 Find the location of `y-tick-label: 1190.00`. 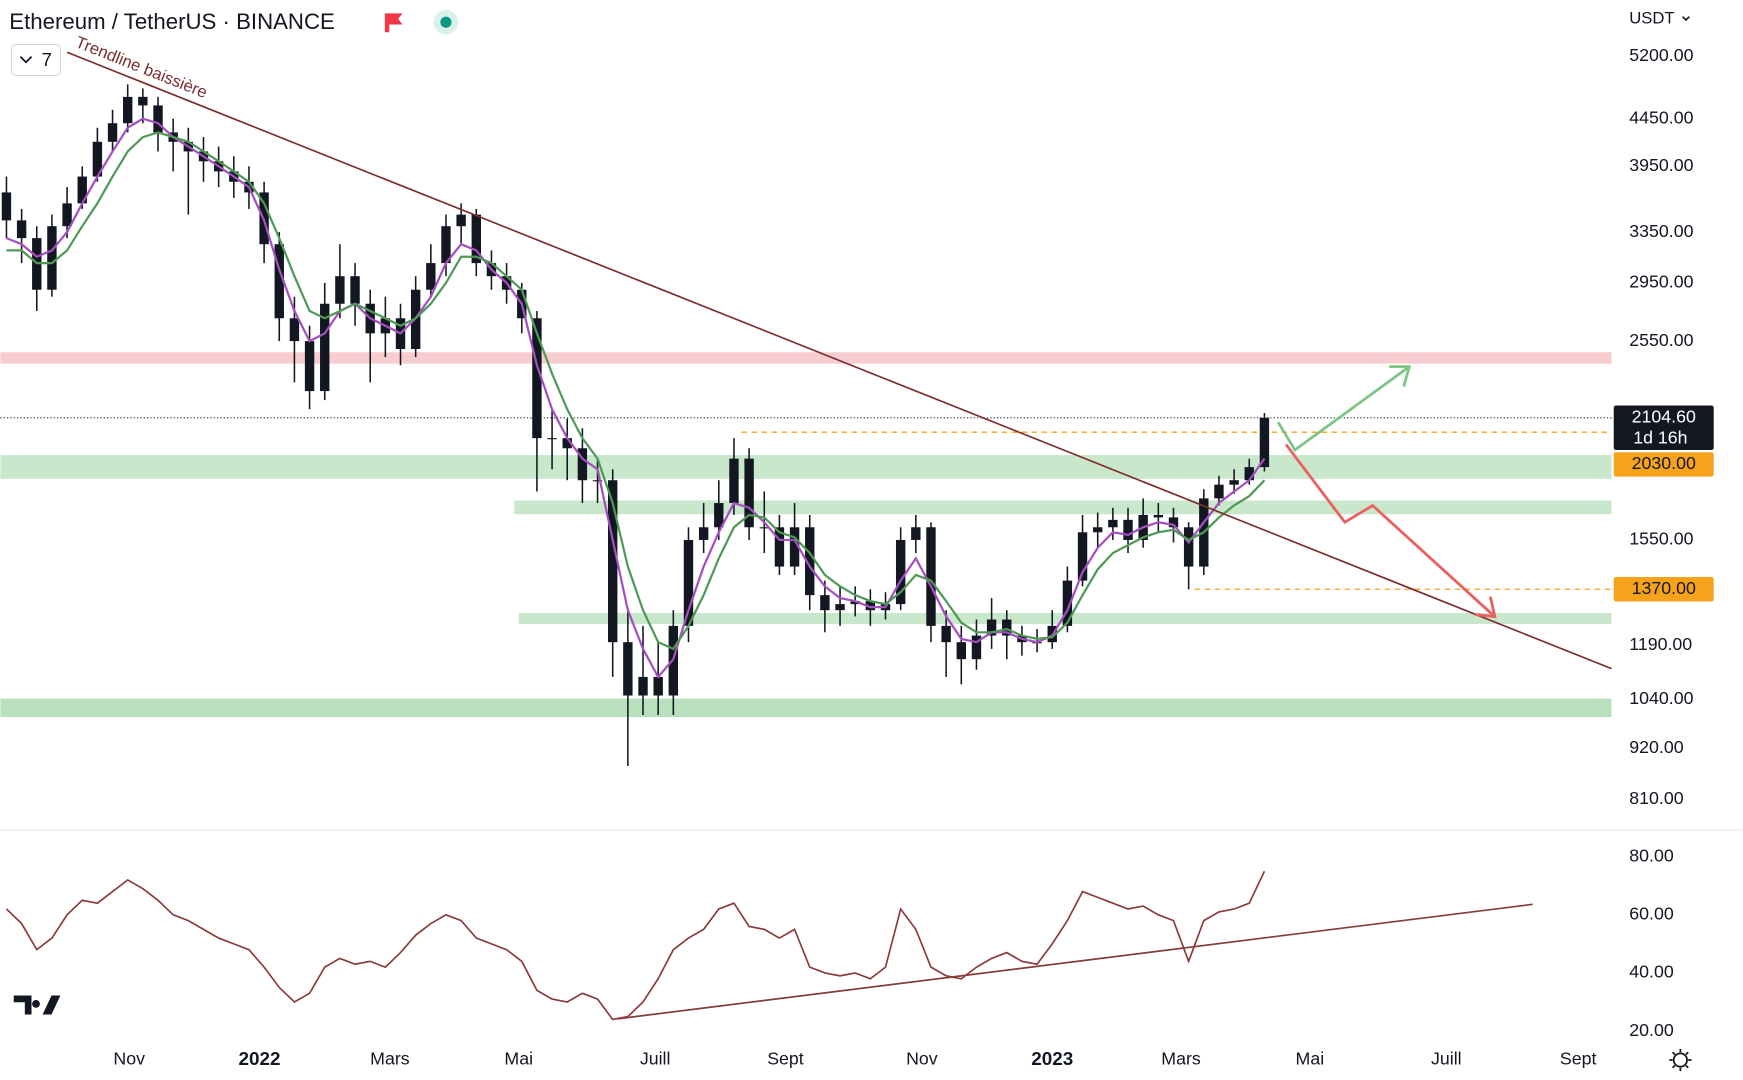

y-tick-label: 1190.00 is located at coordinates (1660, 644).